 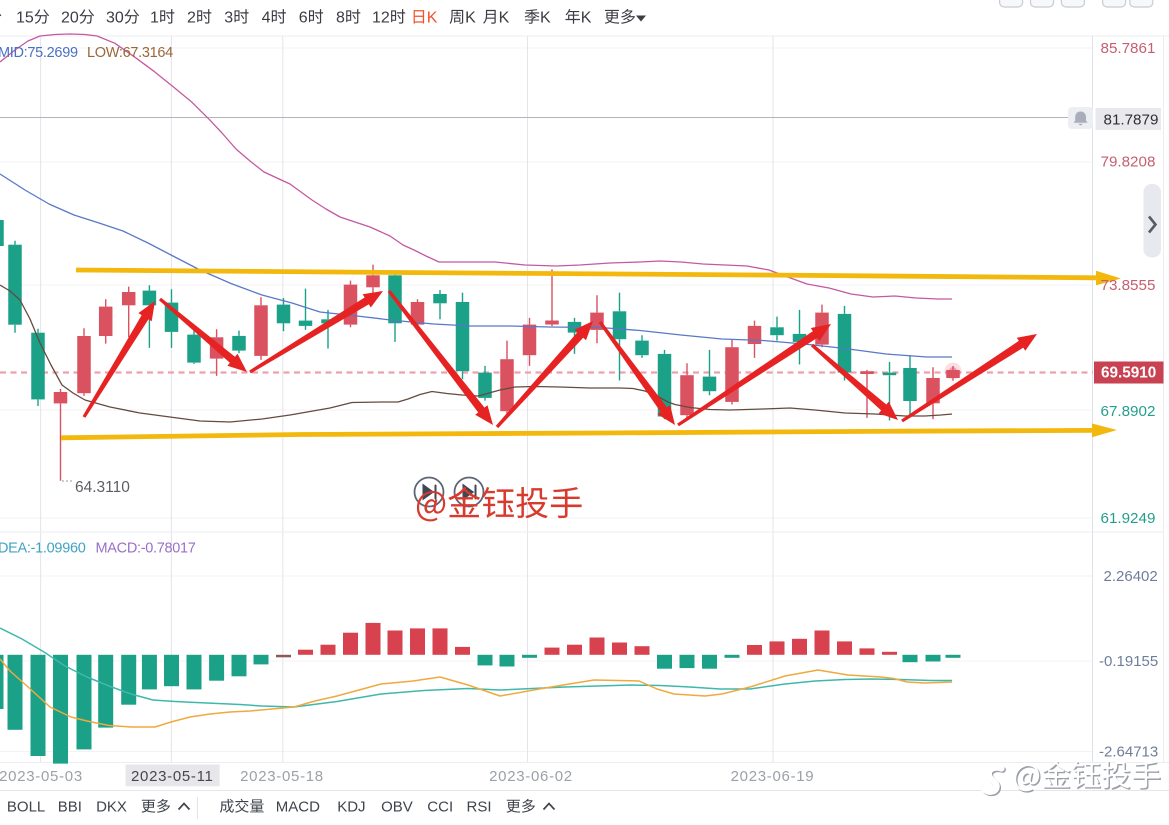 I want to click on svg-text: 81.7879, so click(x=1131, y=120).